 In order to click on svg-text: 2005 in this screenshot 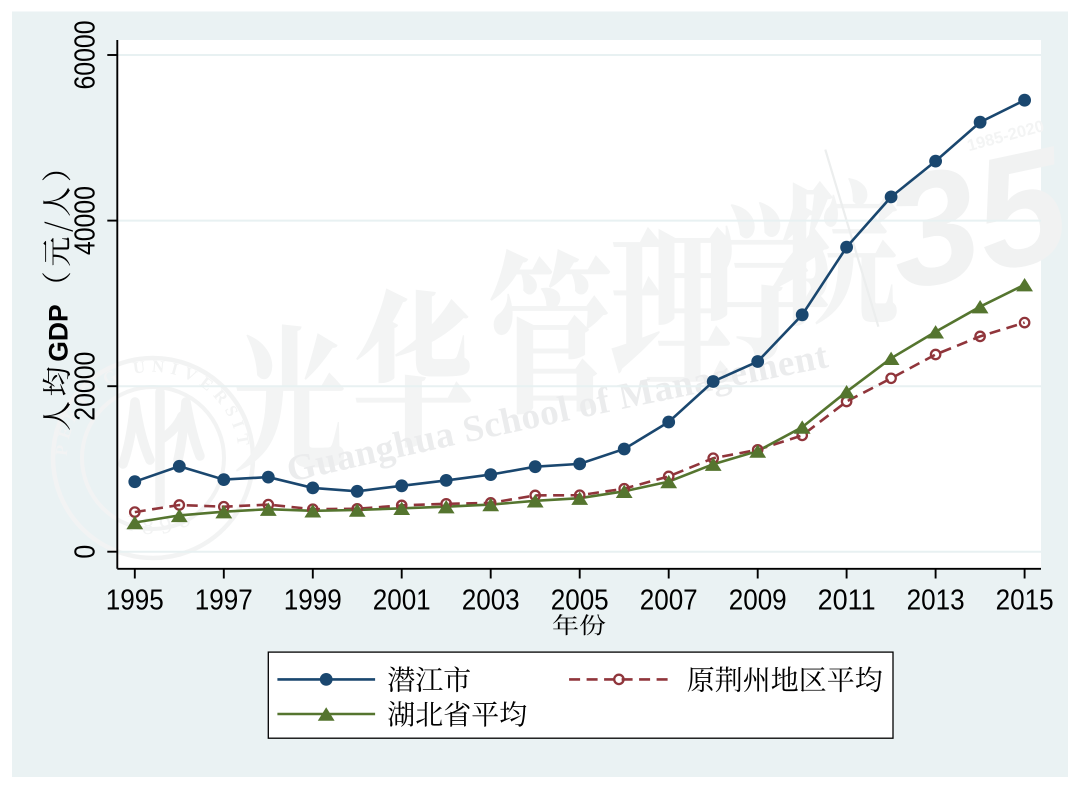, I will do `click(580, 601)`.